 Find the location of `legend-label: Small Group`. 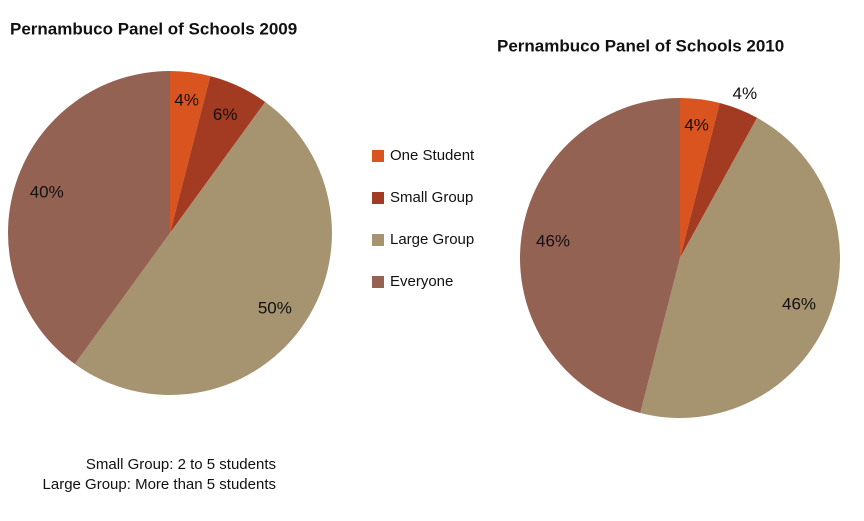

legend-label: Small Group is located at coordinates (431, 197).